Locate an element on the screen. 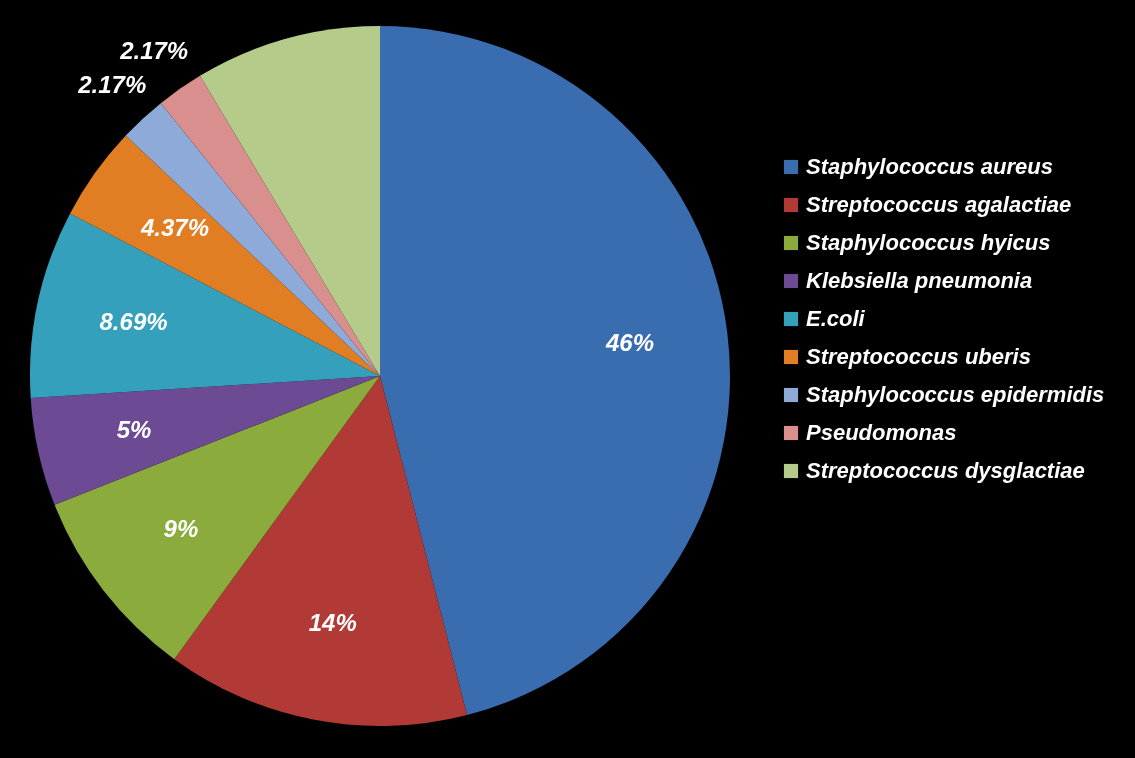  legend-label: E.coli is located at coordinates (836, 318).